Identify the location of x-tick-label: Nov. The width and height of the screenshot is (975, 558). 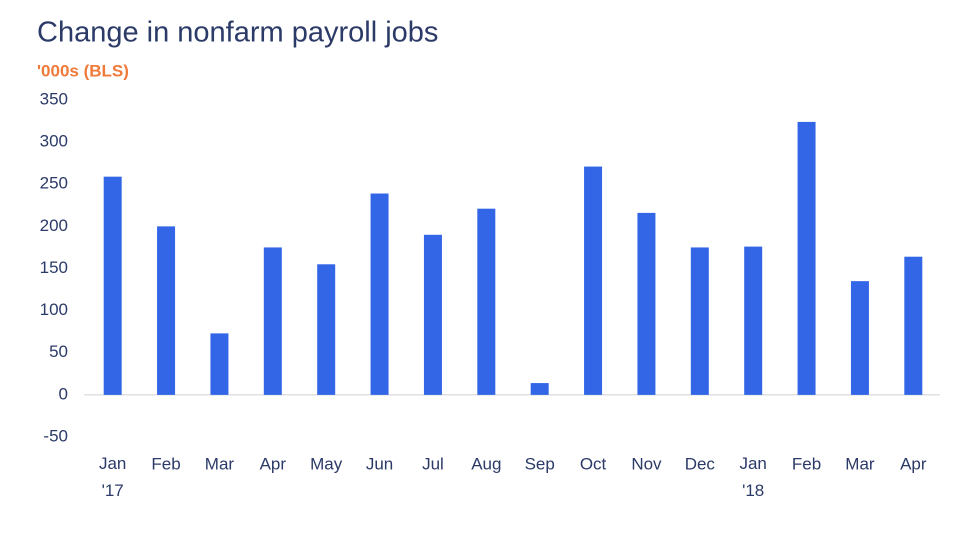
(646, 463).